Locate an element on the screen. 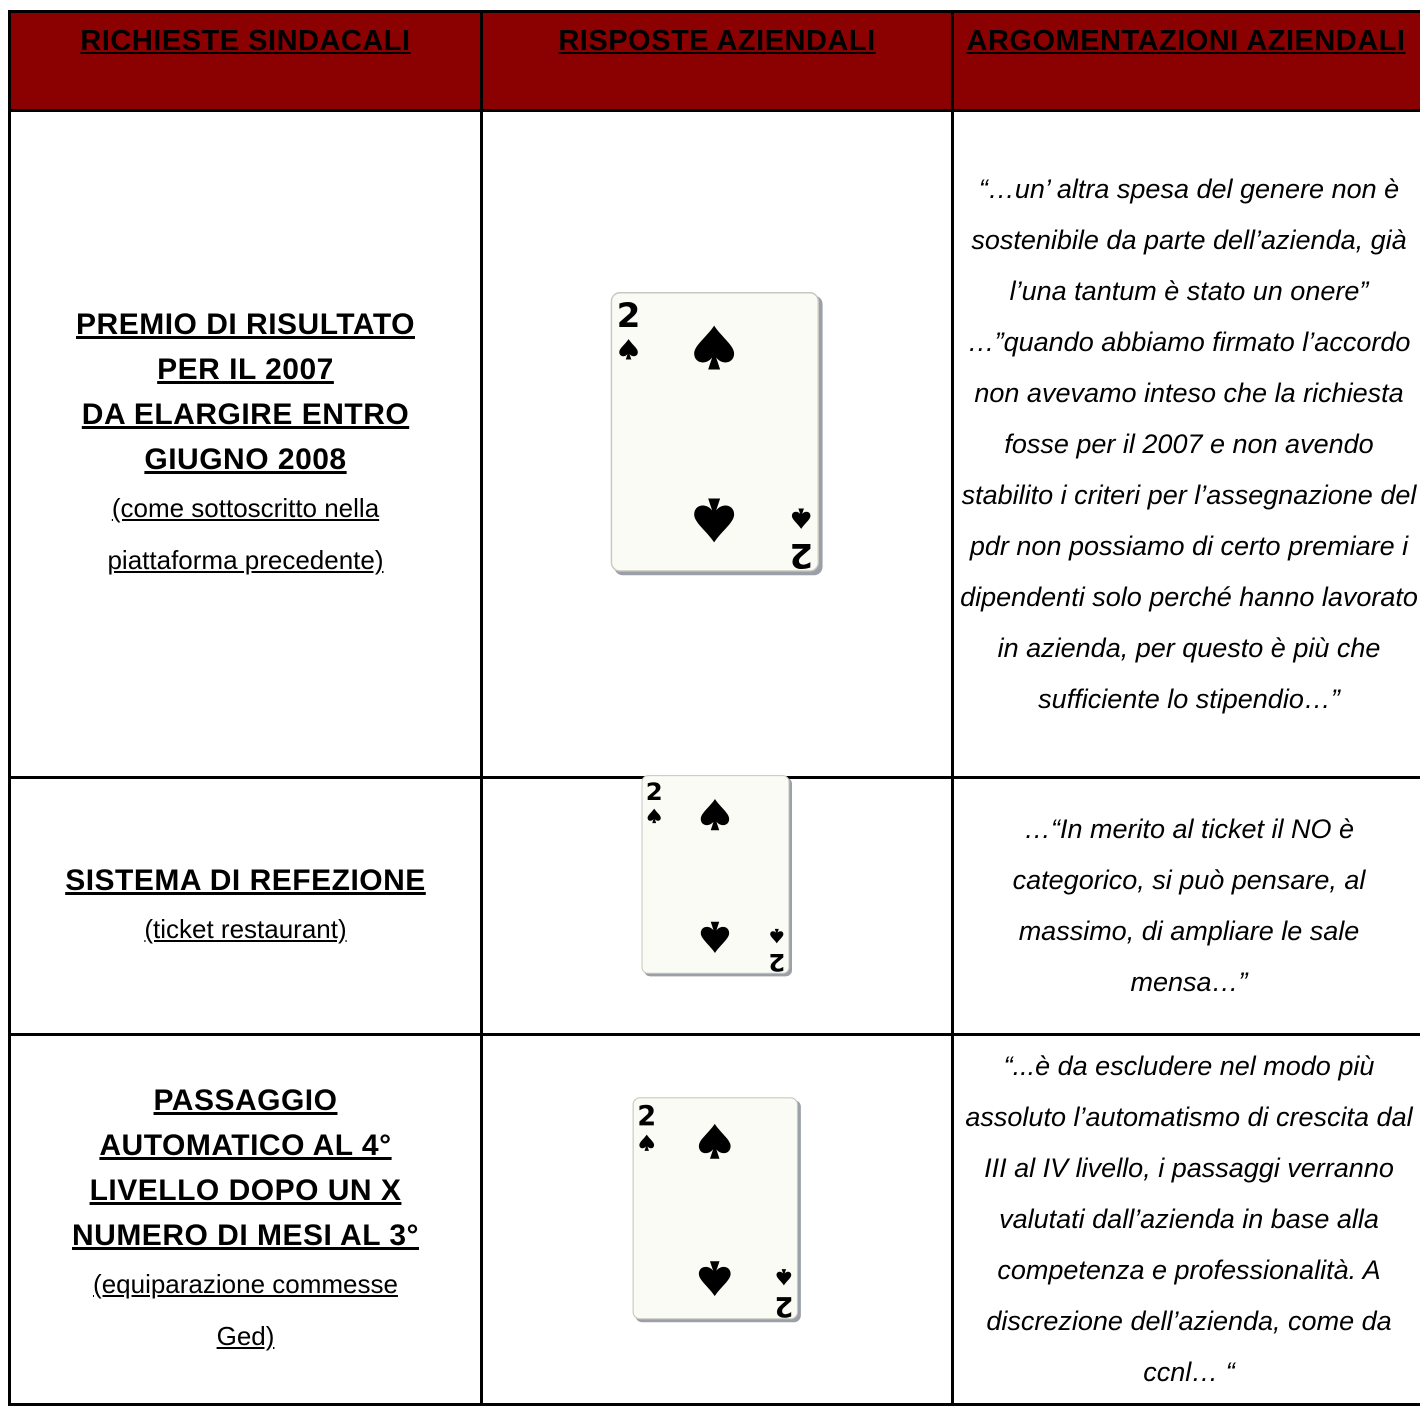  header-cell: RISPOSTE AZIENDALI is located at coordinates (717, 61).